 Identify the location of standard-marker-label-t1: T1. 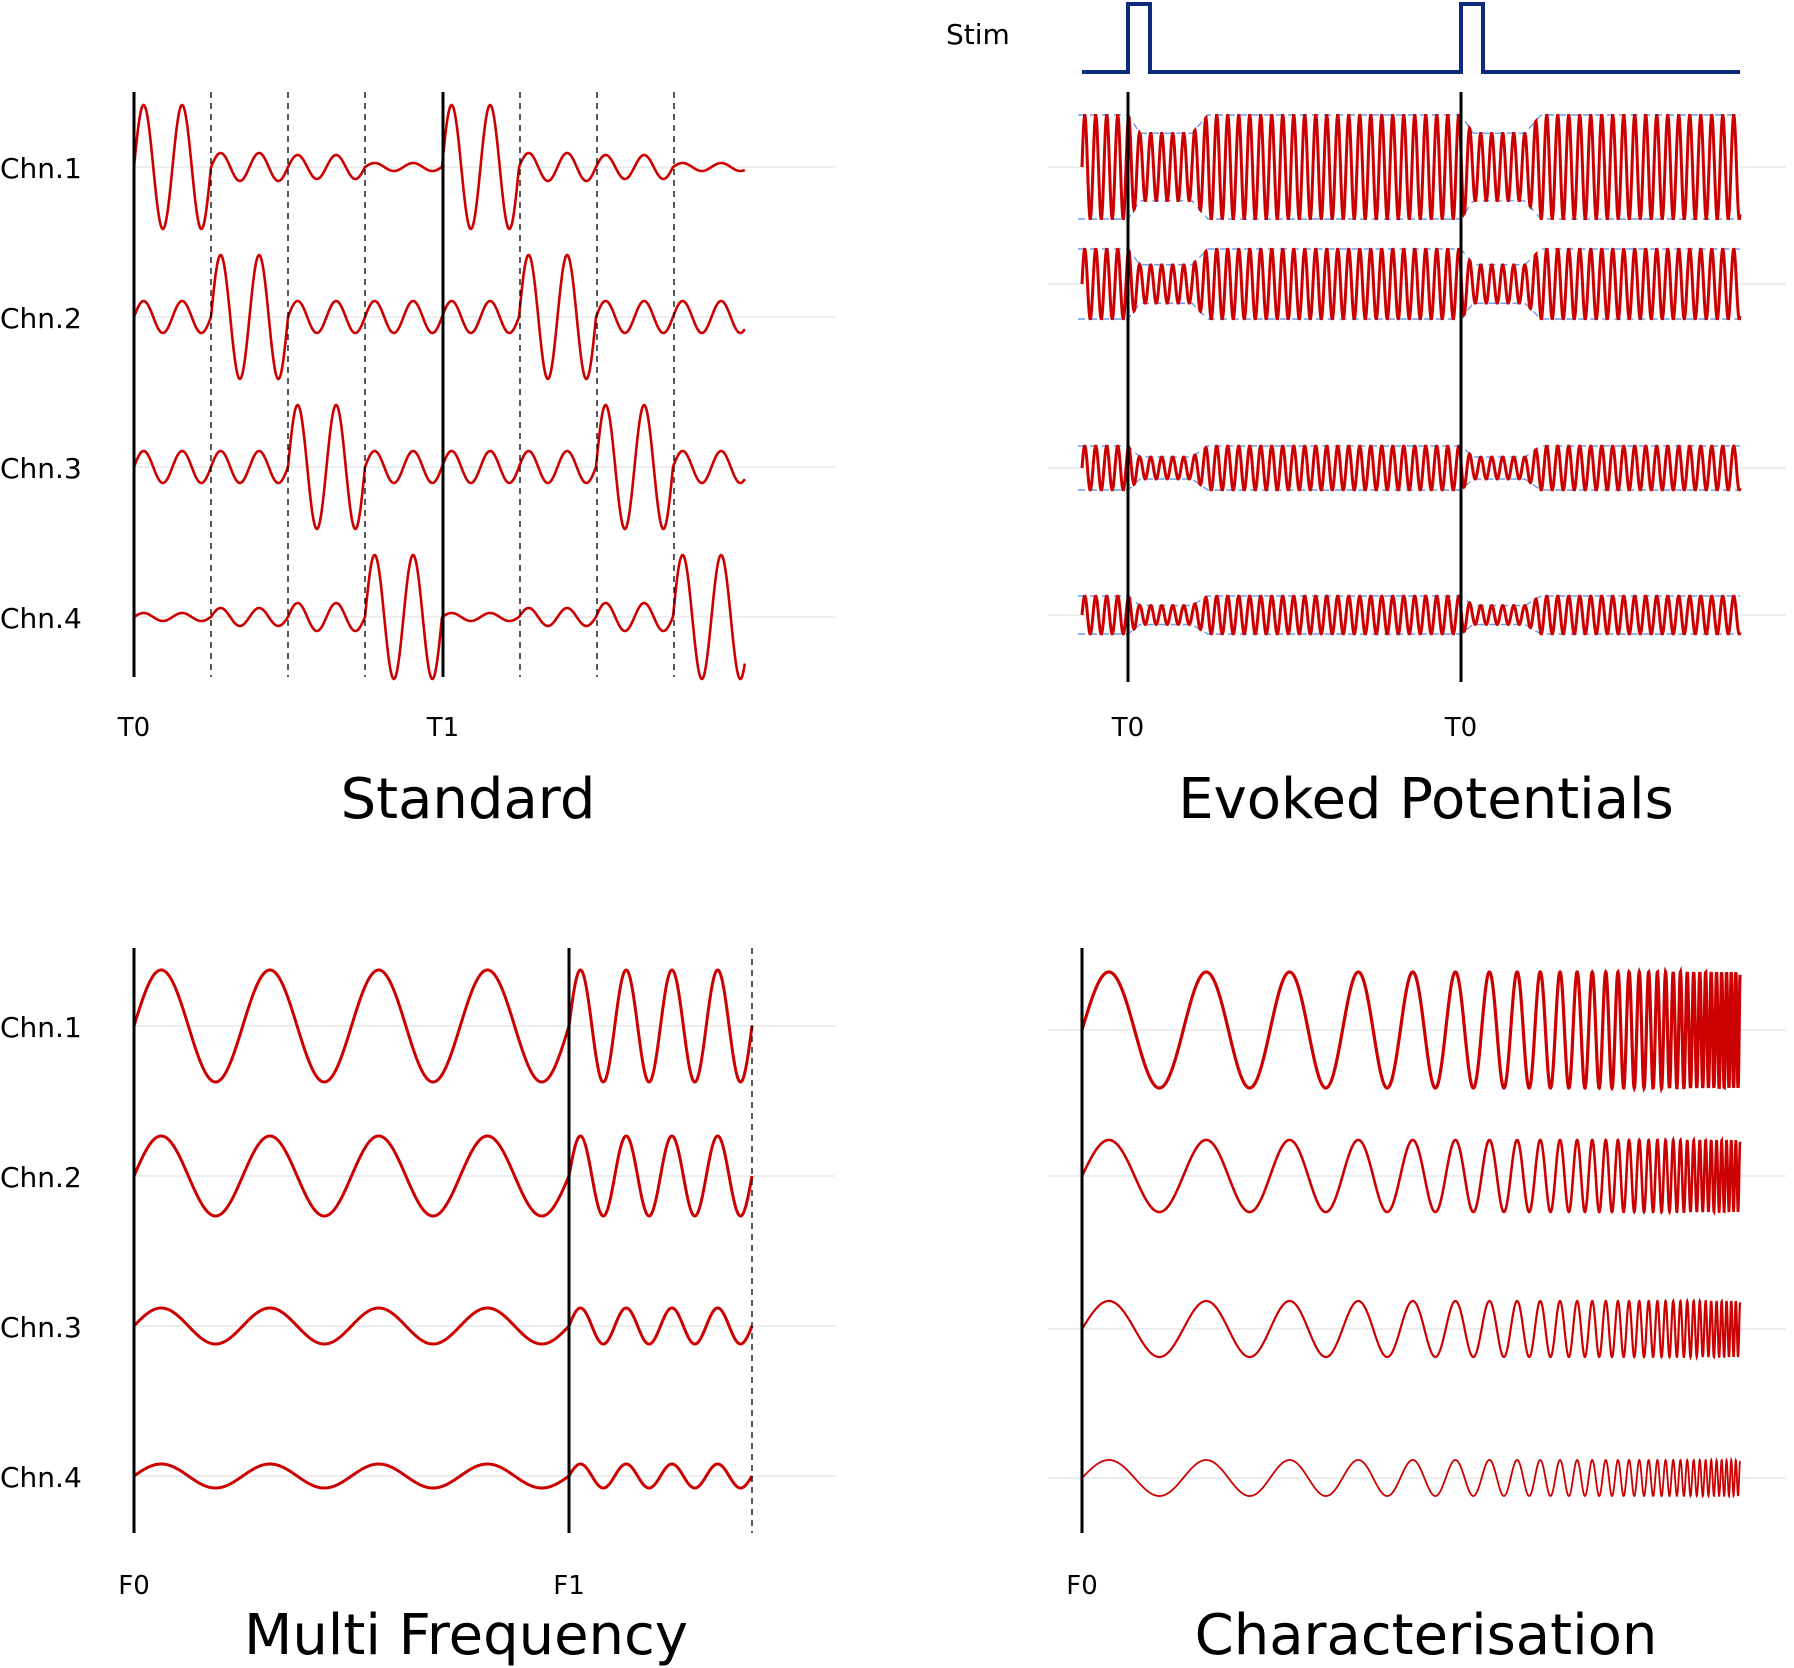
(442, 728).